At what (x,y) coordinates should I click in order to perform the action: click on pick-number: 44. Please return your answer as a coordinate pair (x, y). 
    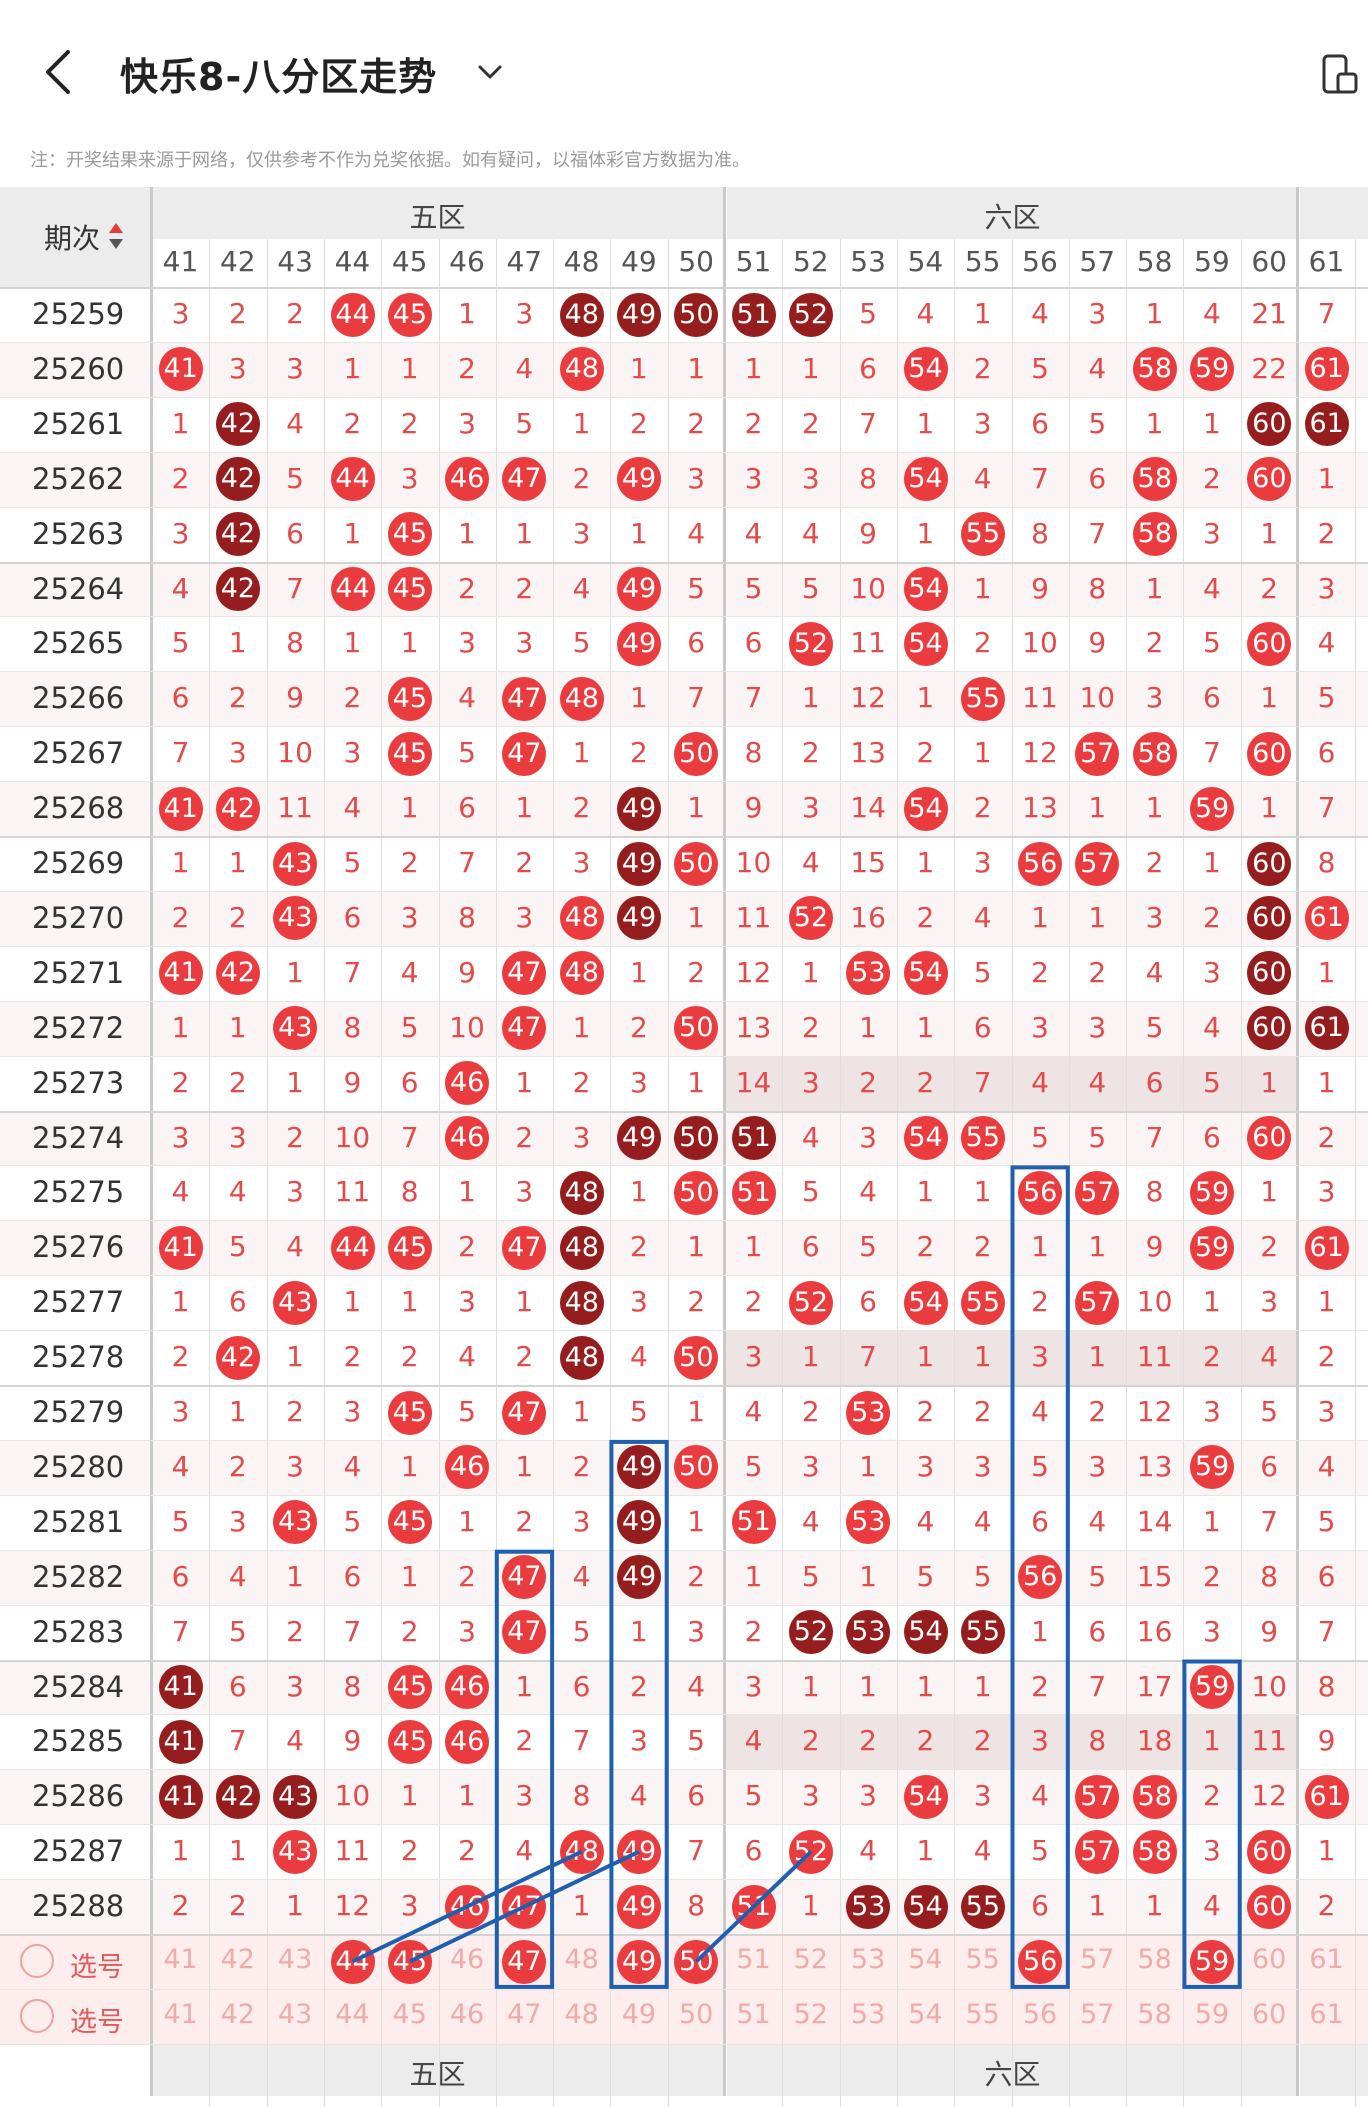
    Looking at the image, I should click on (352, 2014).